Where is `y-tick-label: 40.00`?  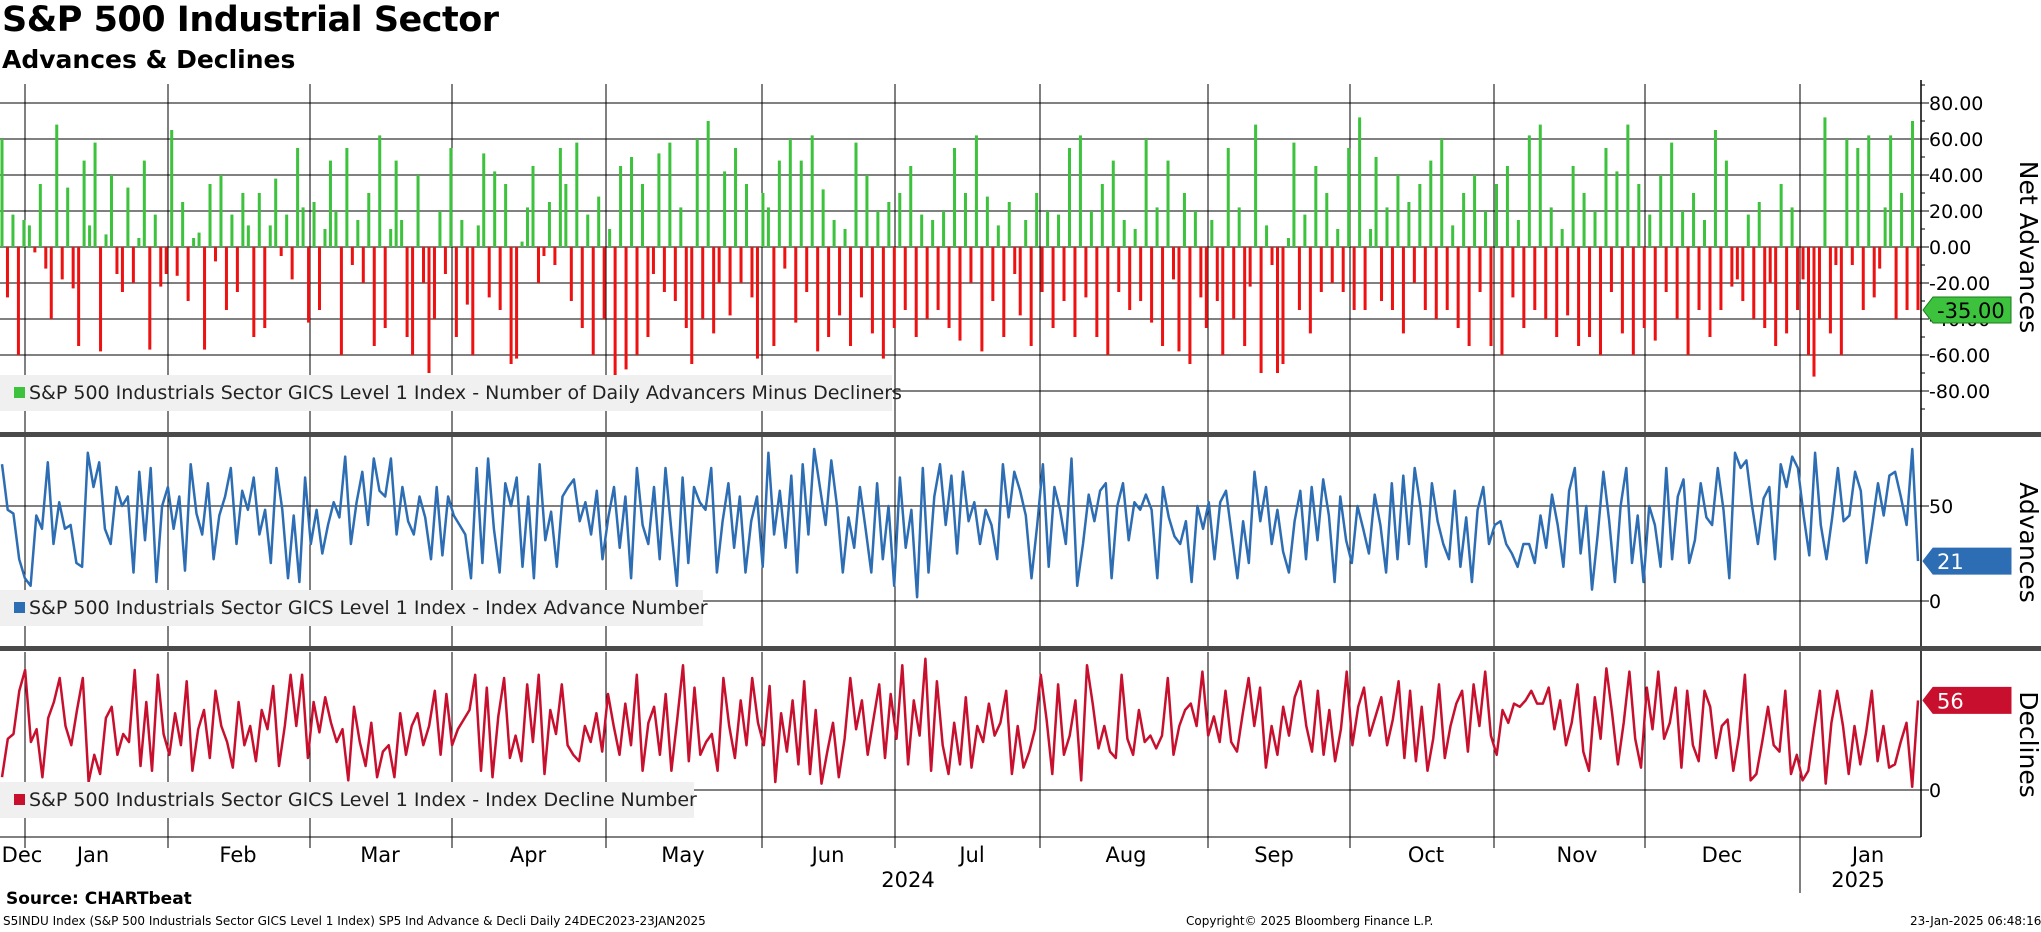
y-tick-label: 40.00 is located at coordinates (1956, 176).